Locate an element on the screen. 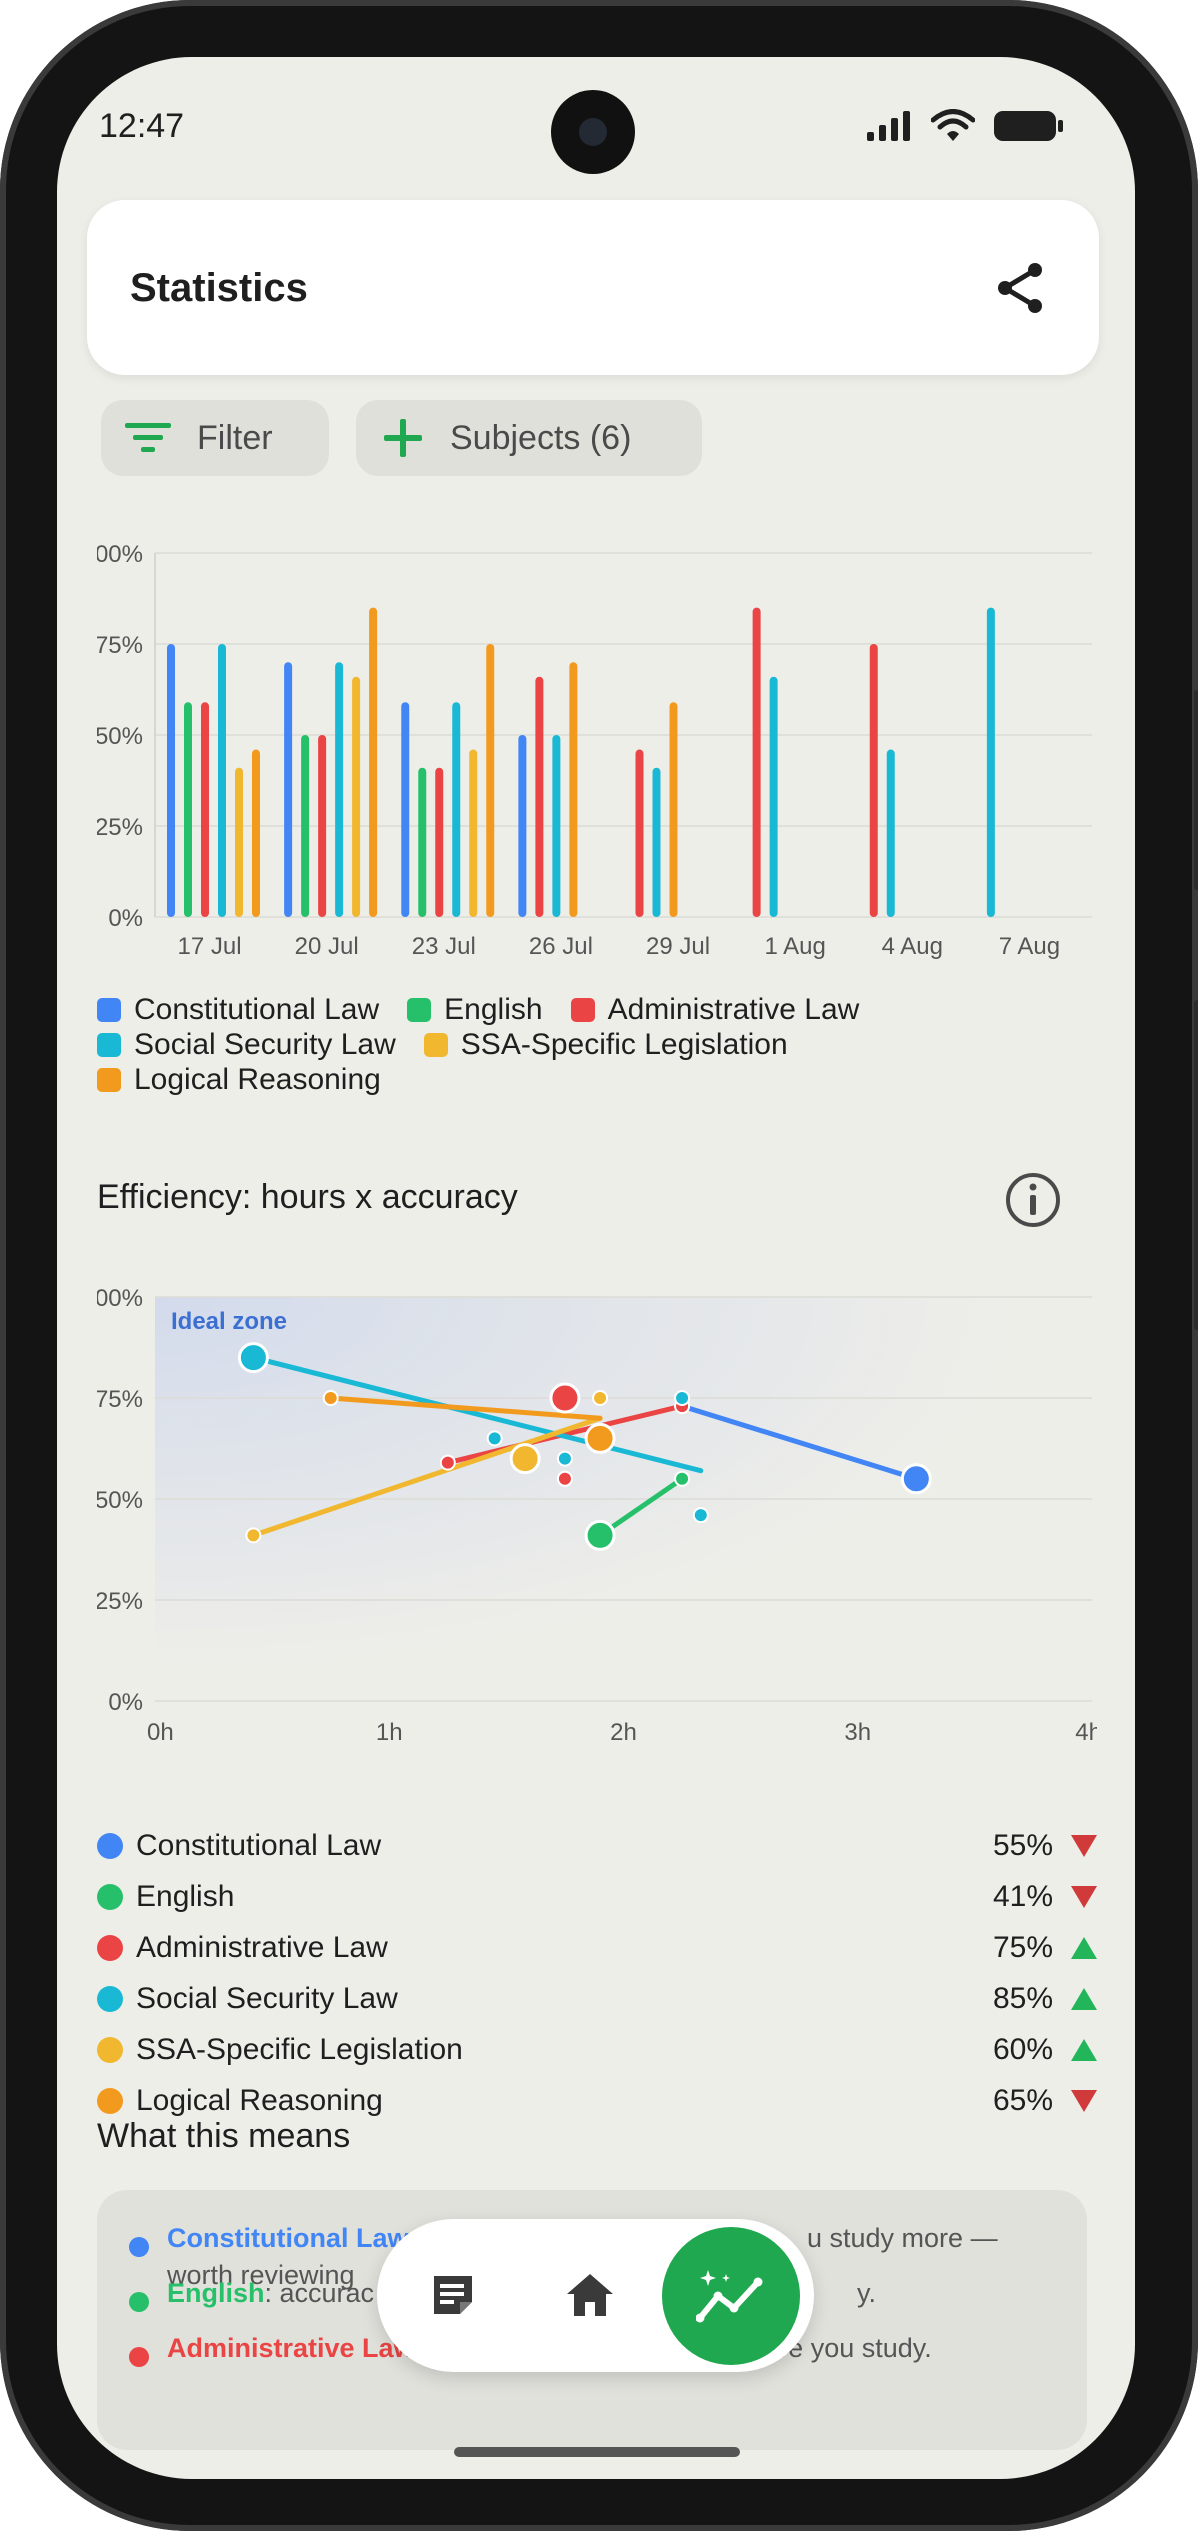  app-bar: Statistics is located at coordinates (593, 287).